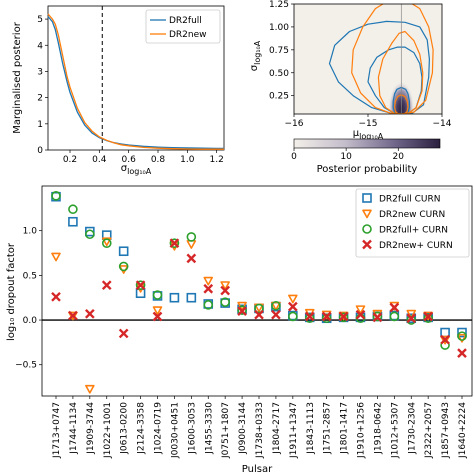 The width and height of the screenshot is (474, 476). Describe the element at coordinates (345, 428) in the screenshot. I see `pulsar-label: J1801-1417` at that location.